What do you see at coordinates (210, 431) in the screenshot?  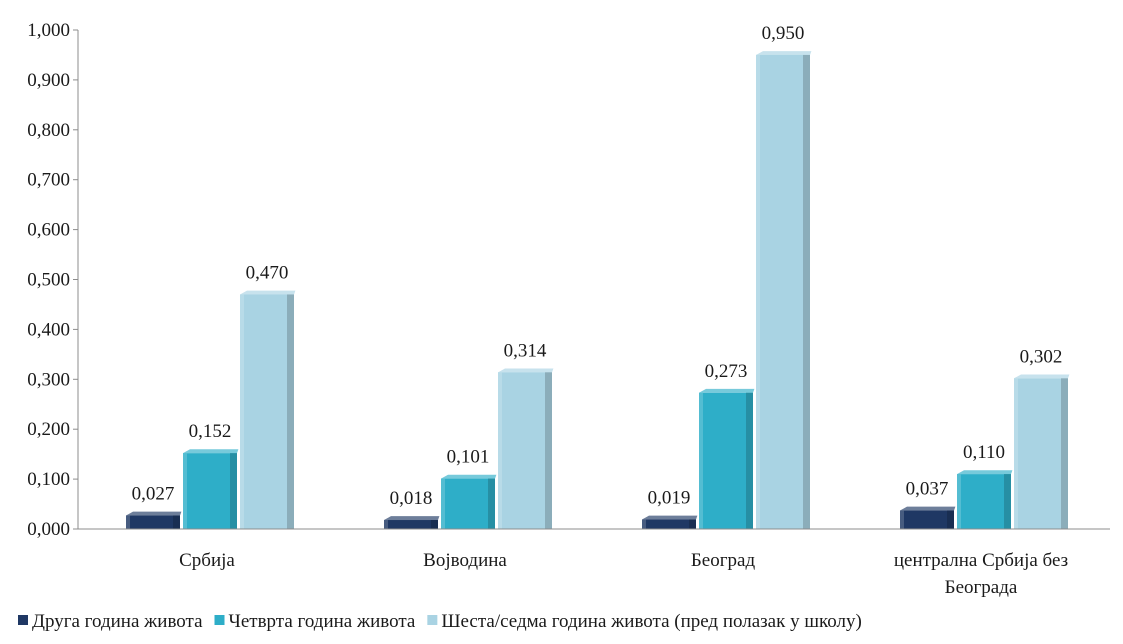 I see `data-label: 0,152` at bounding box center [210, 431].